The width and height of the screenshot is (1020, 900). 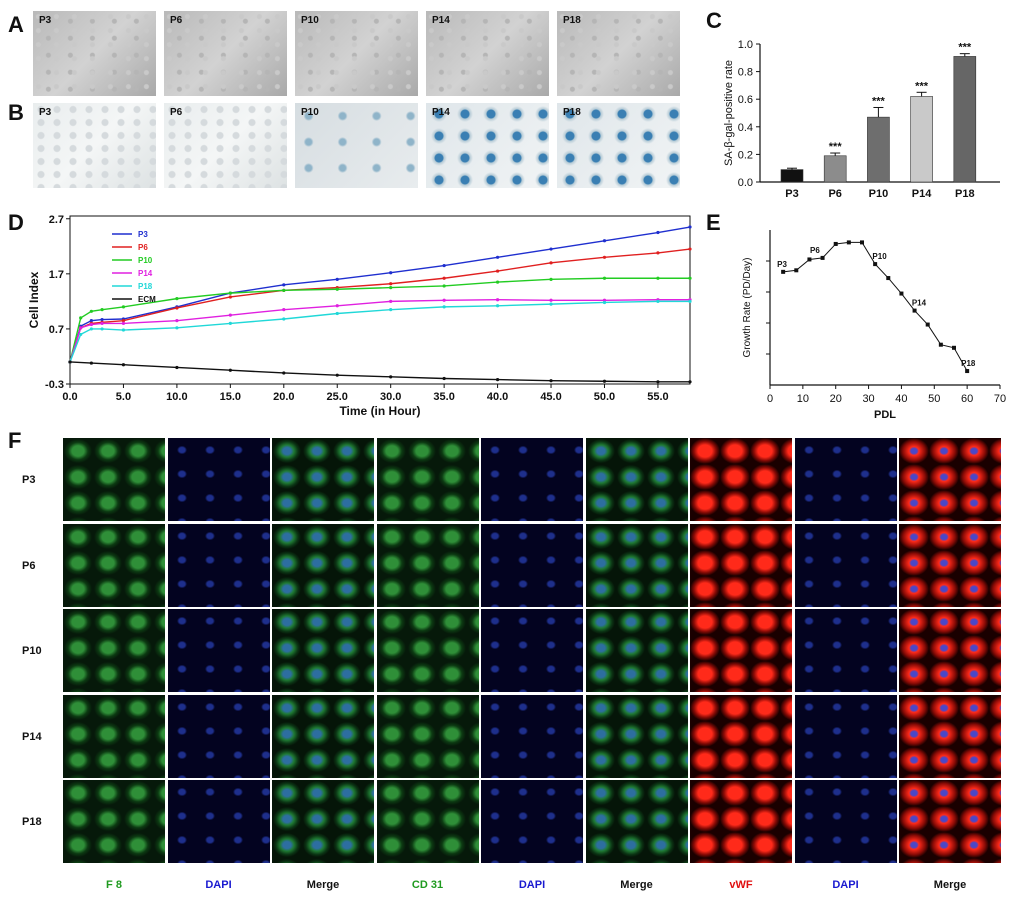 What do you see at coordinates (791, 194) in the screenshot?
I see `x-tick-label: P3` at bounding box center [791, 194].